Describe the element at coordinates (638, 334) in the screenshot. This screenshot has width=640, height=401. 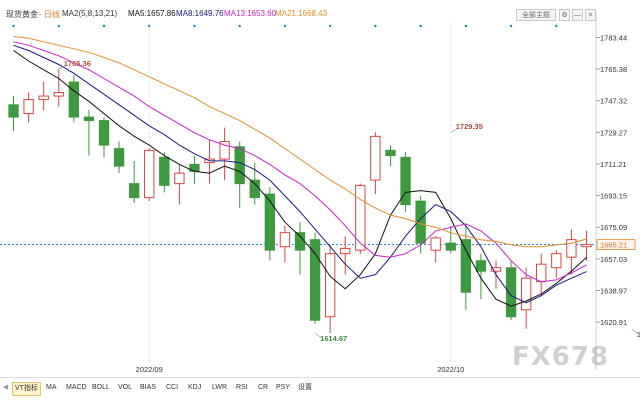
I see `annotation-label: 1617.12` at that location.